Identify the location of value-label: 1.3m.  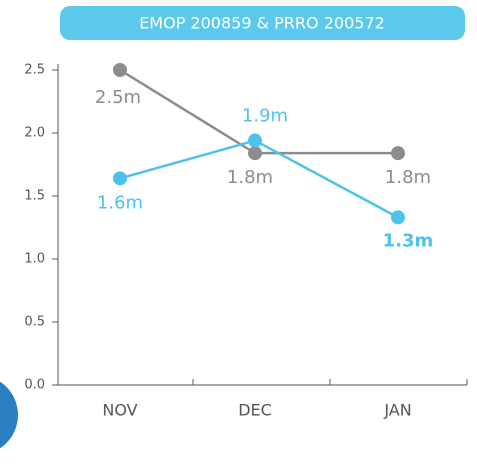
(408, 240).